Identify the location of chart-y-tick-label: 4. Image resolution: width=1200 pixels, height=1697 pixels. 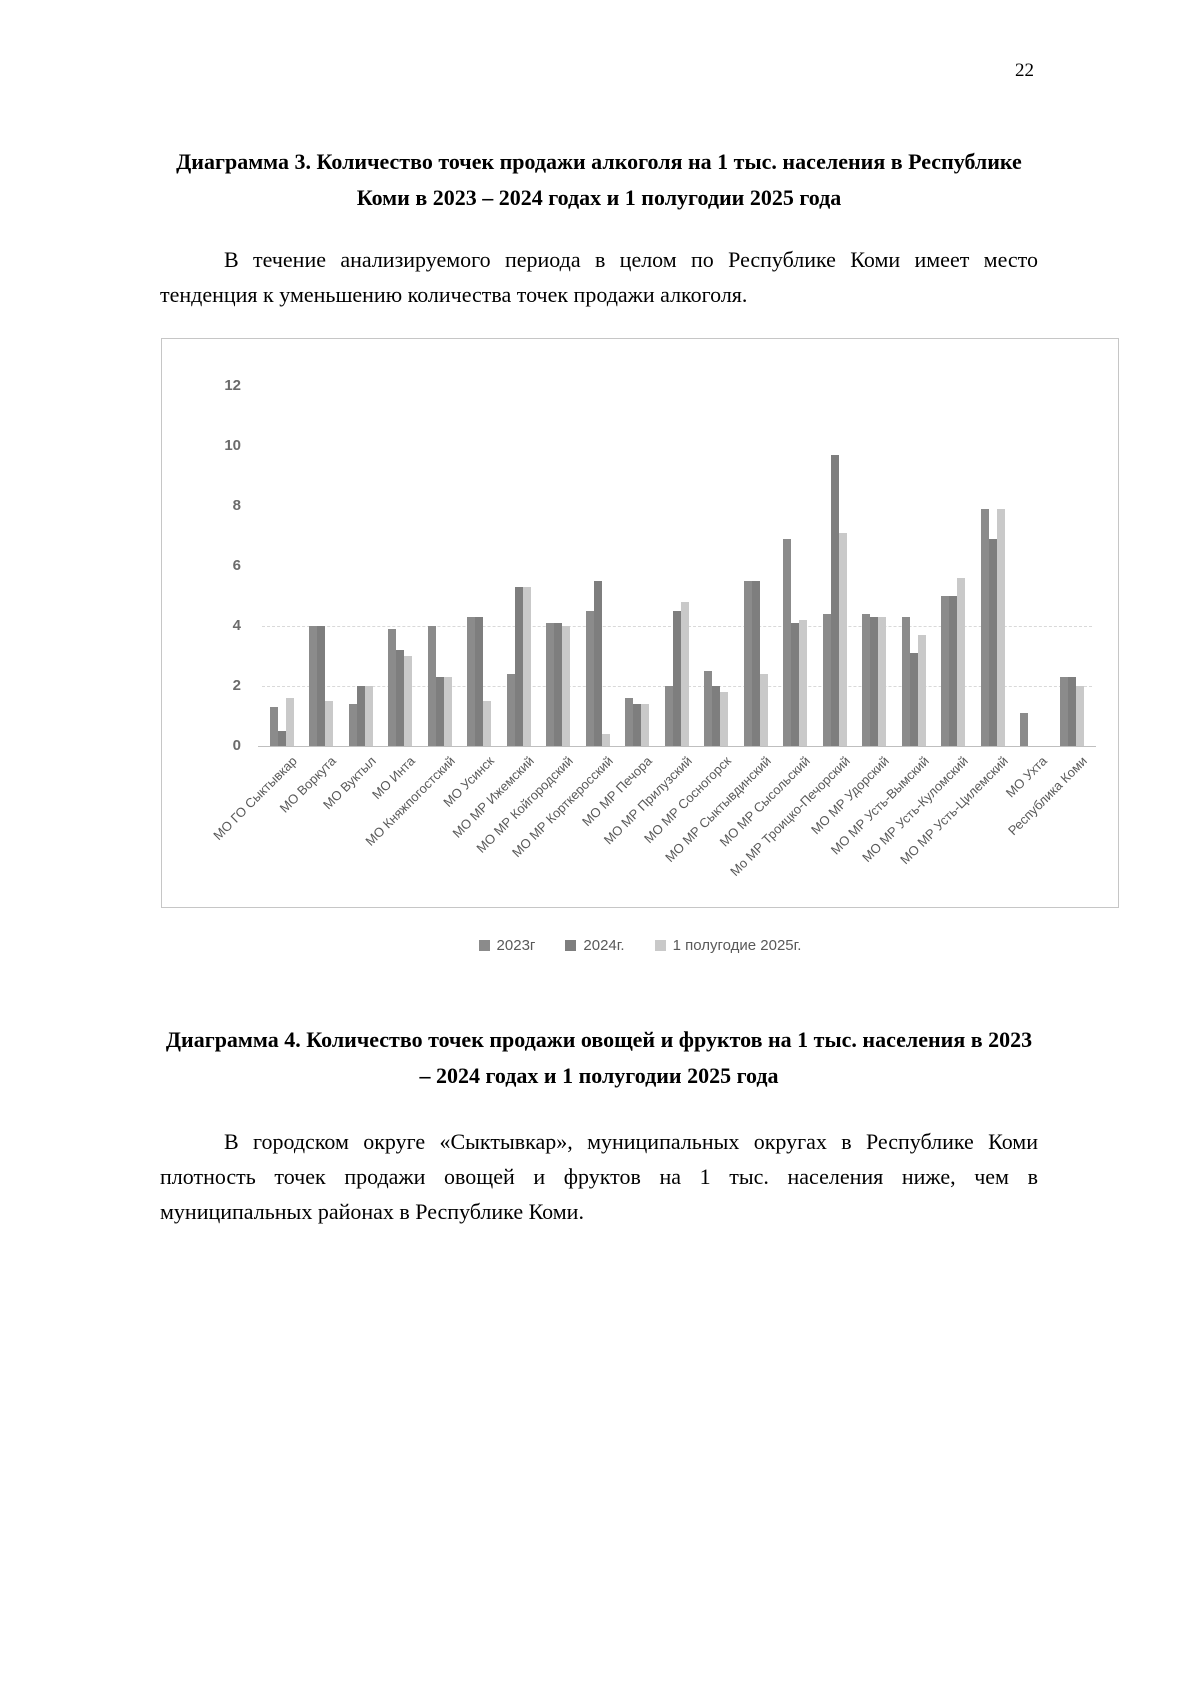
(236, 625).